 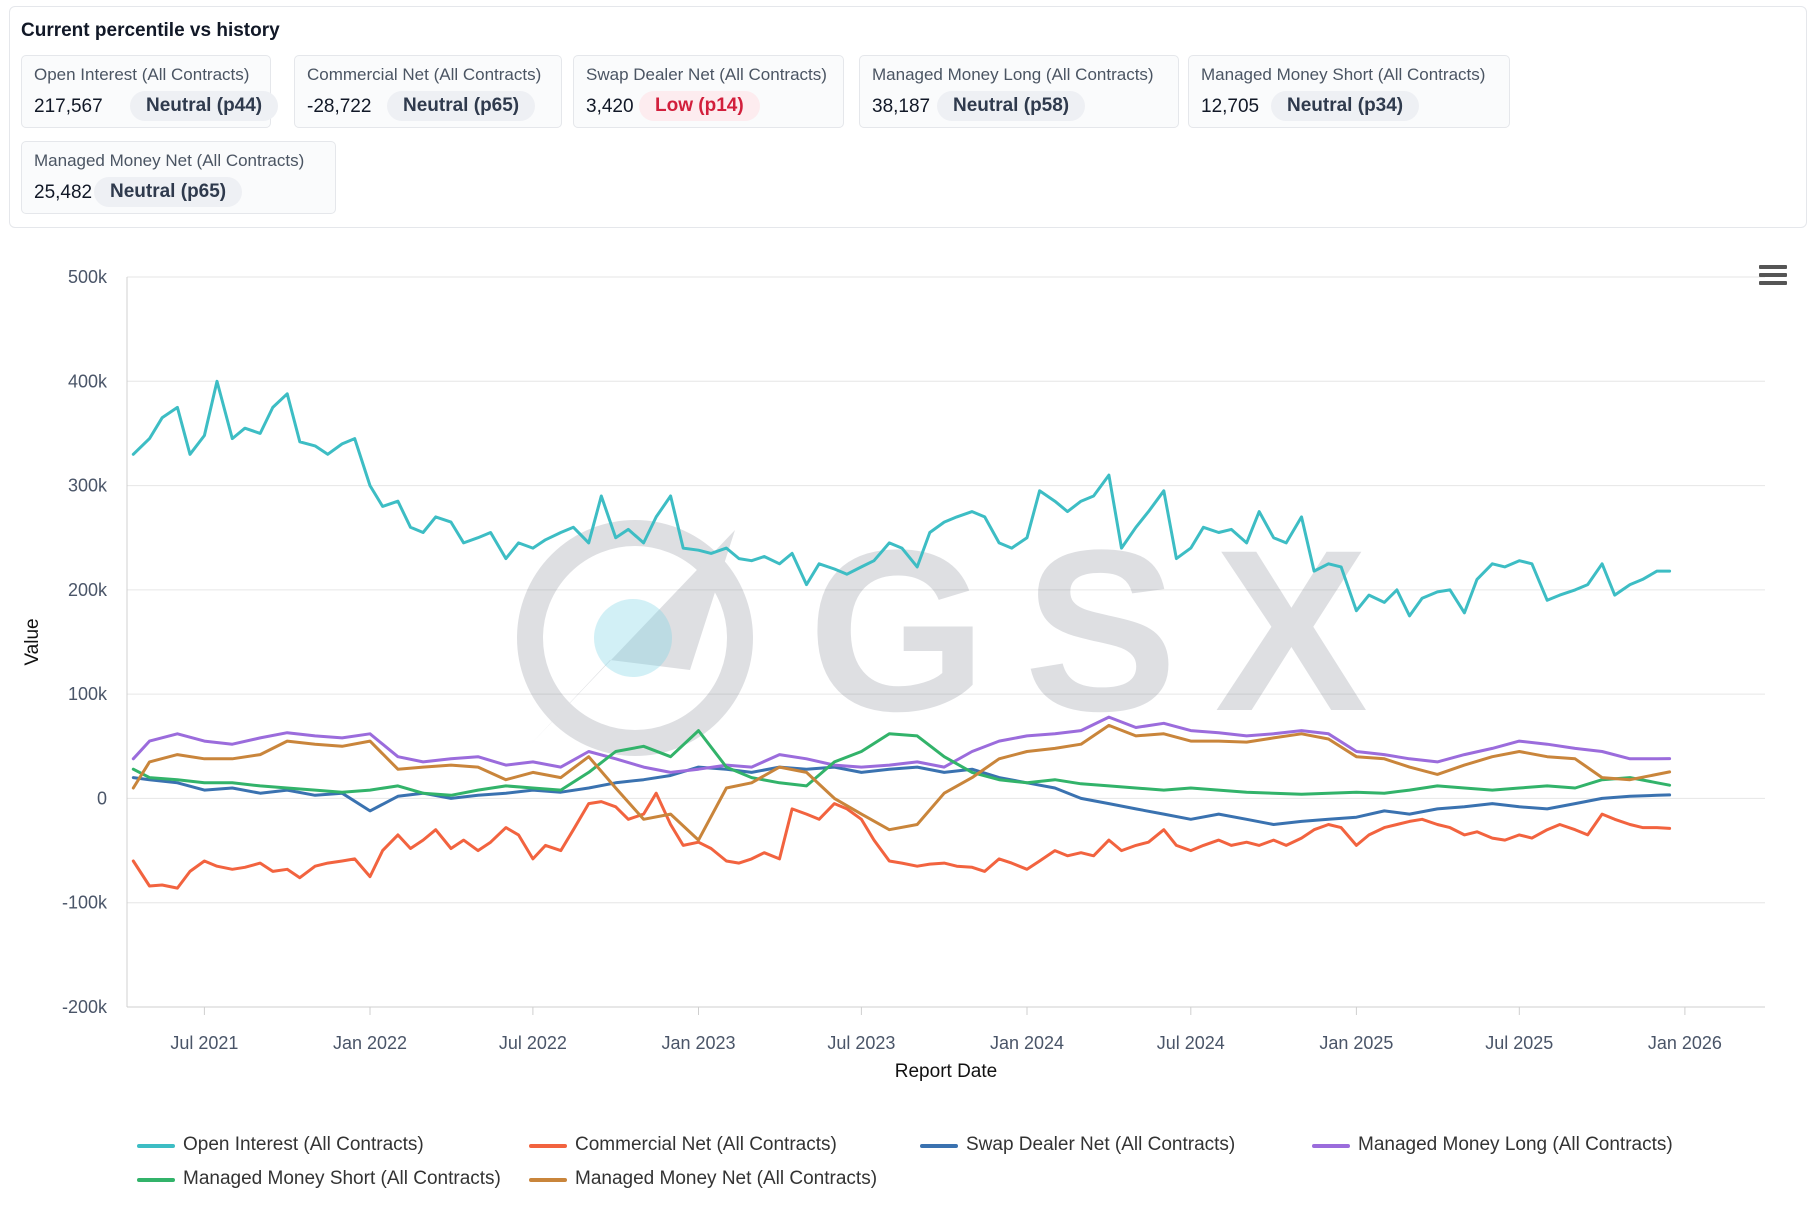 What do you see at coordinates (1027, 1043) in the screenshot?
I see `x-tick-label: Jan 2024` at bounding box center [1027, 1043].